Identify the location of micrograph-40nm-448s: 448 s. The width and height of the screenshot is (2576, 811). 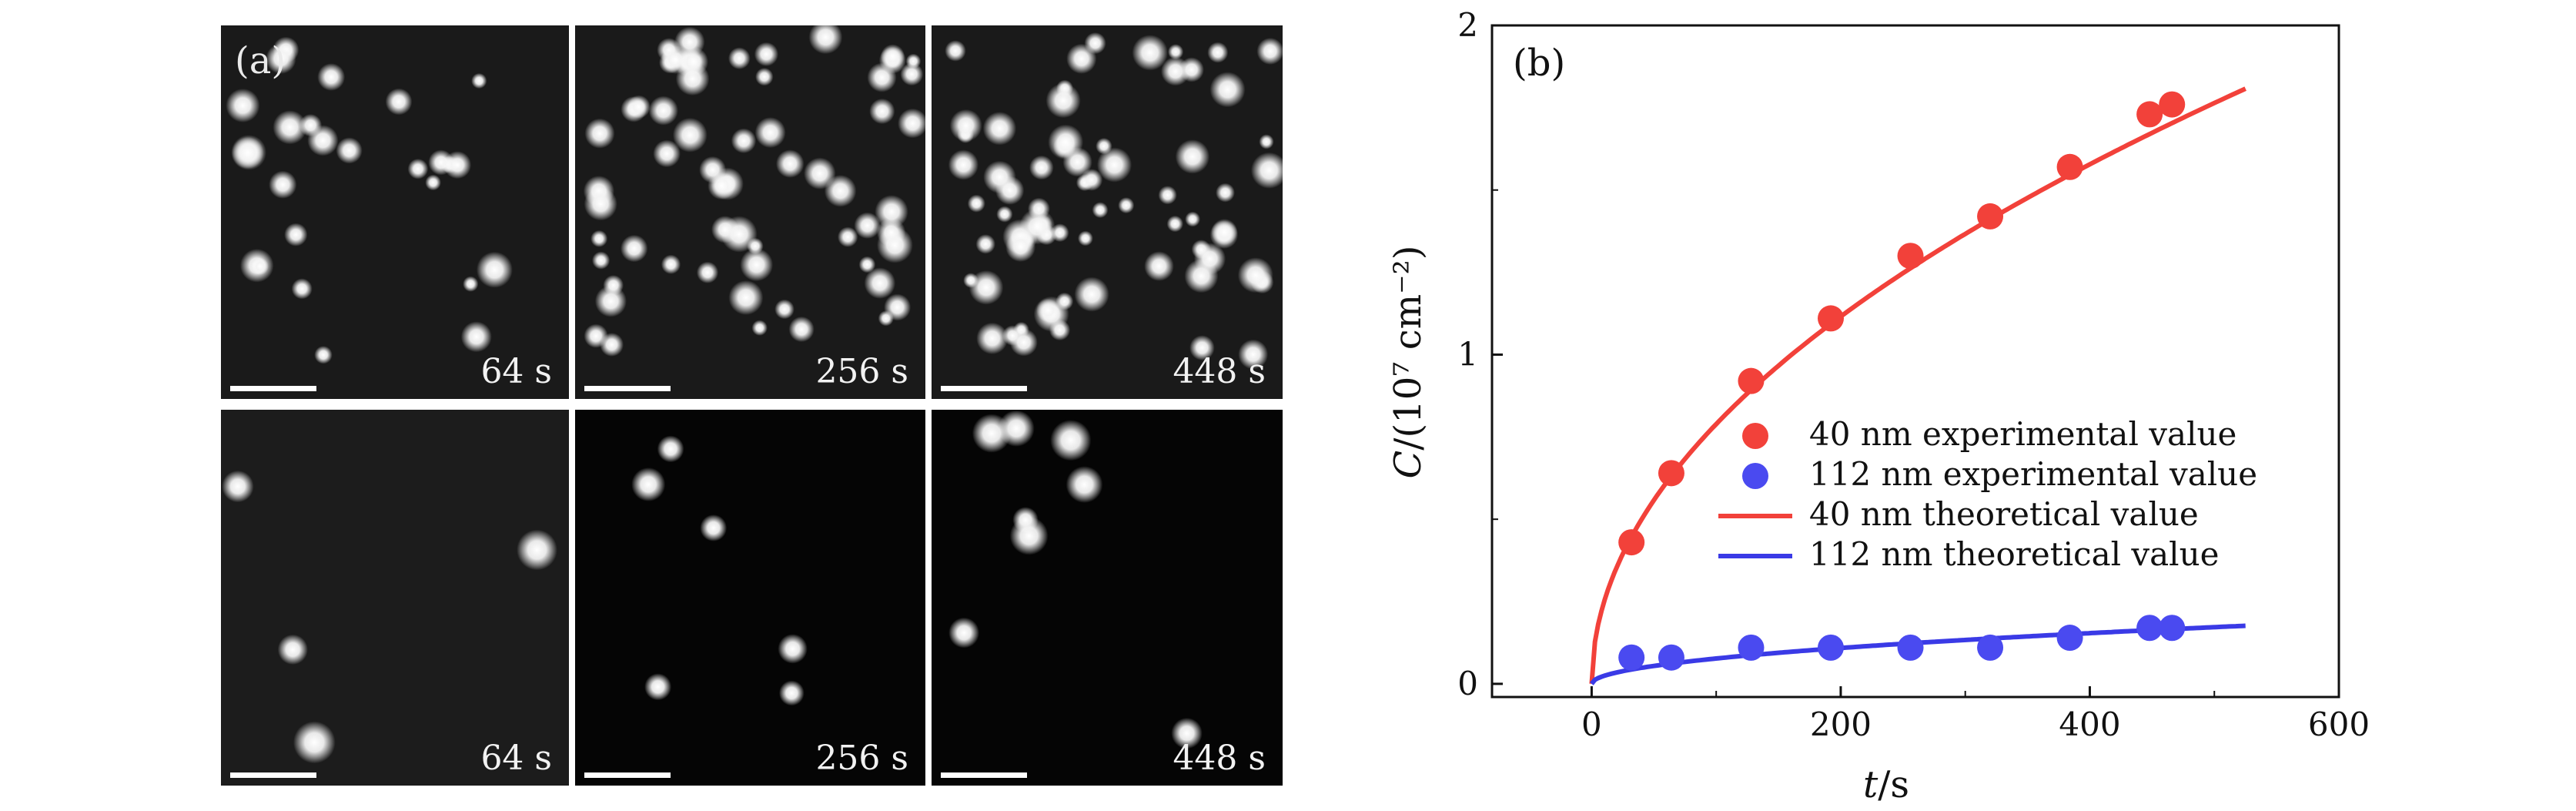
(1107, 212).